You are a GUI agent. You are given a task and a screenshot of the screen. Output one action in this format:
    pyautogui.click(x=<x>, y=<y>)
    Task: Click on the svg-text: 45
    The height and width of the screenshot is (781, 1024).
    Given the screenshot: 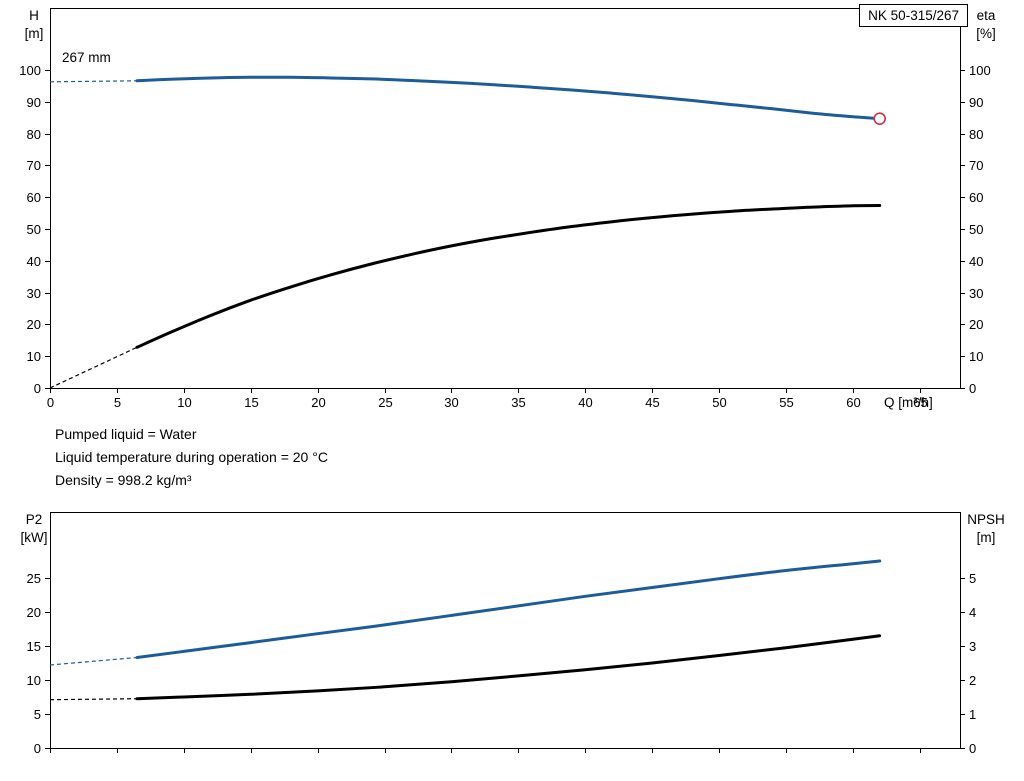 What is the action you would take?
    pyautogui.click(x=652, y=402)
    